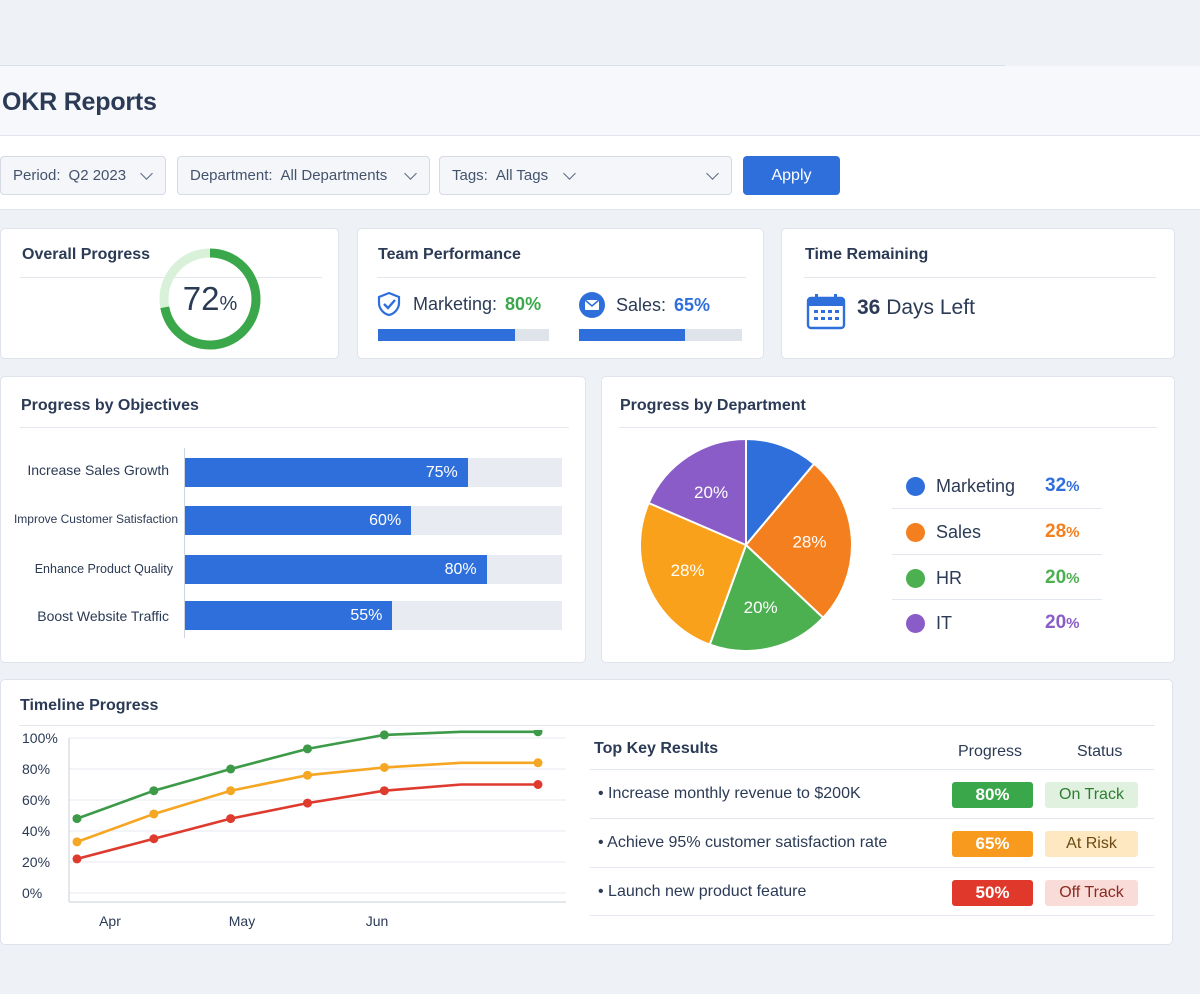 This screenshot has height=994, width=1200. I want to click on status-badge: On Track, so click(1091, 795).